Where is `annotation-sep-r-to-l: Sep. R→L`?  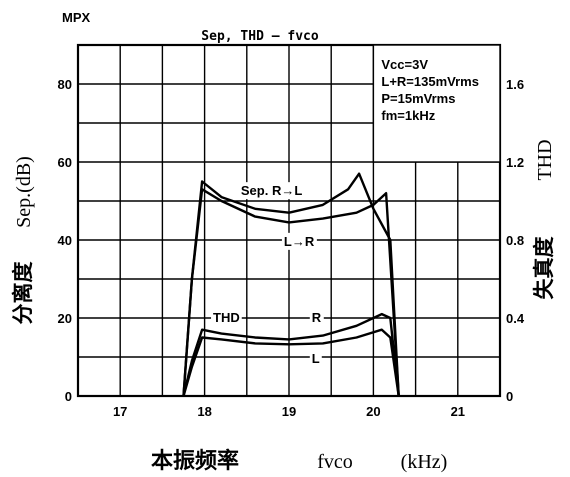 annotation-sep-r-to-l: Sep. R→L is located at coordinates (271, 190).